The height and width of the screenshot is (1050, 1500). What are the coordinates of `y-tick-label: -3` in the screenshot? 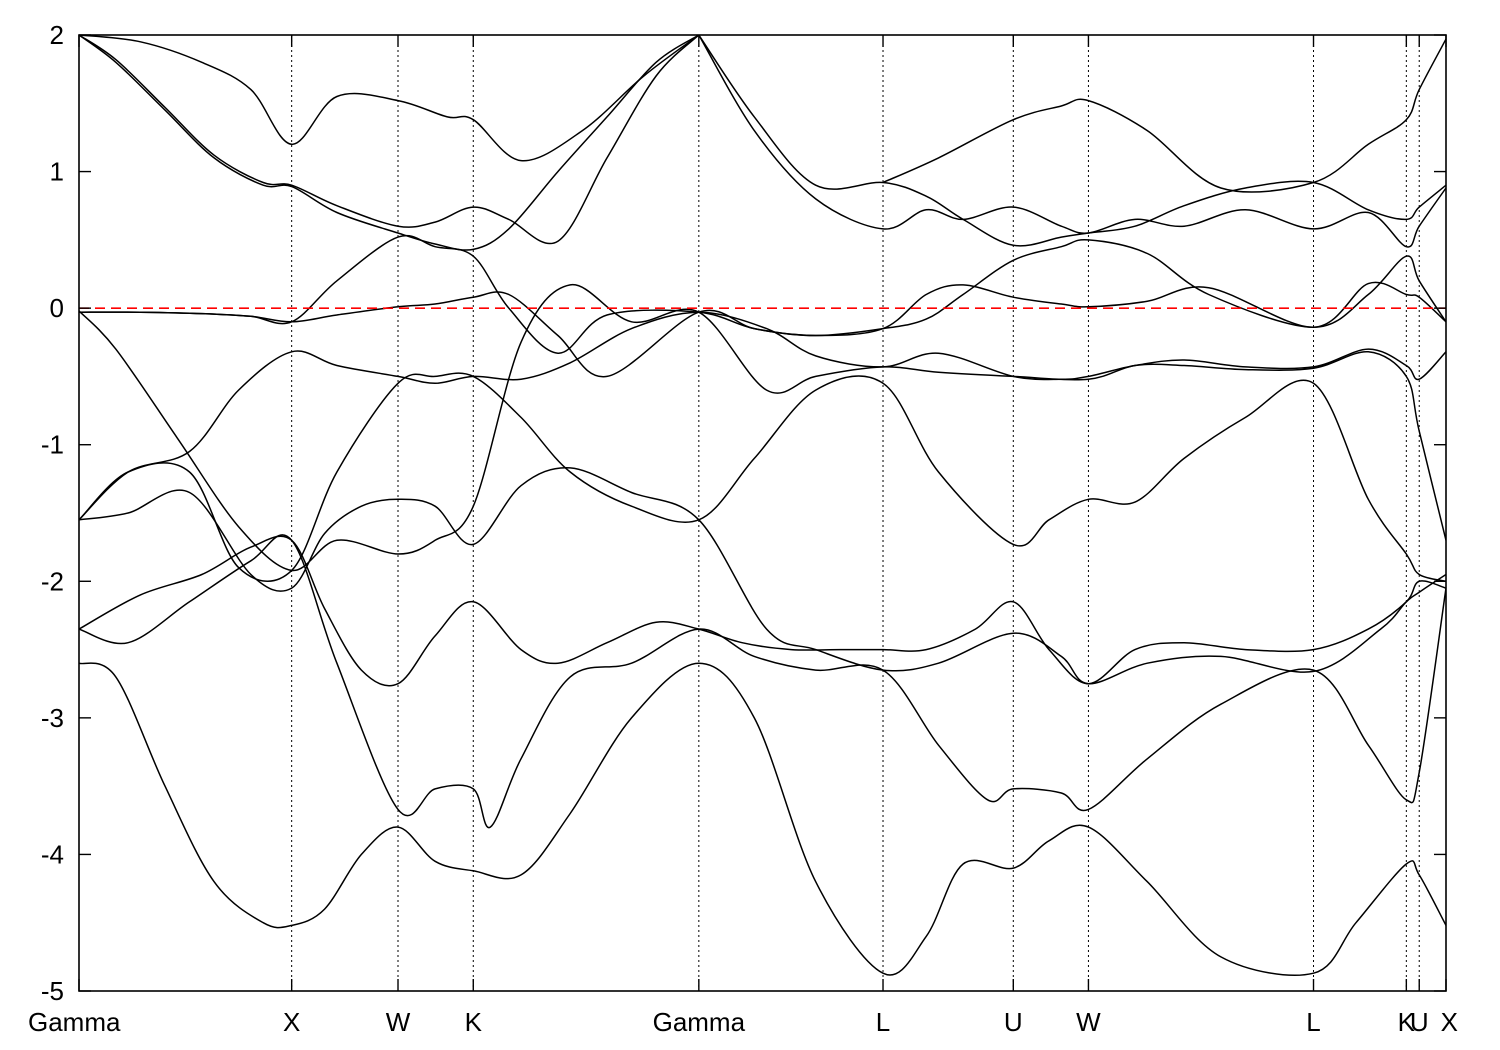 It's located at (52, 718).